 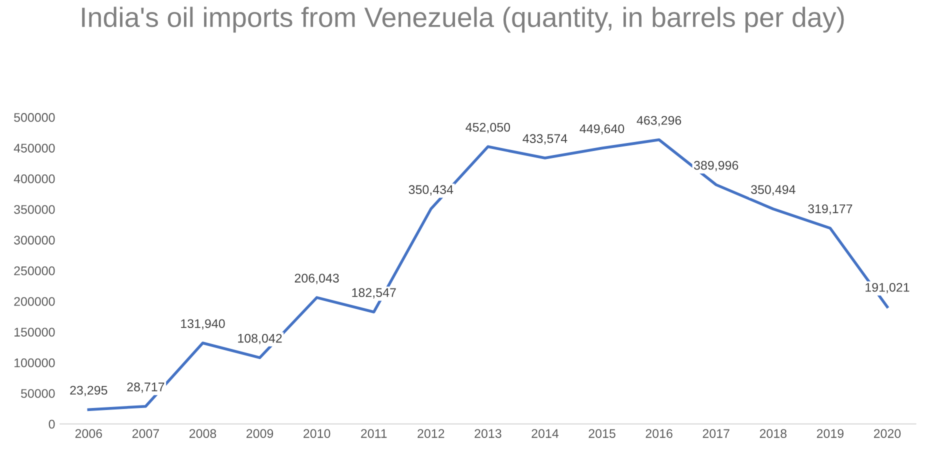 I want to click on data-label: 28,717, so click(x=145, y=387).